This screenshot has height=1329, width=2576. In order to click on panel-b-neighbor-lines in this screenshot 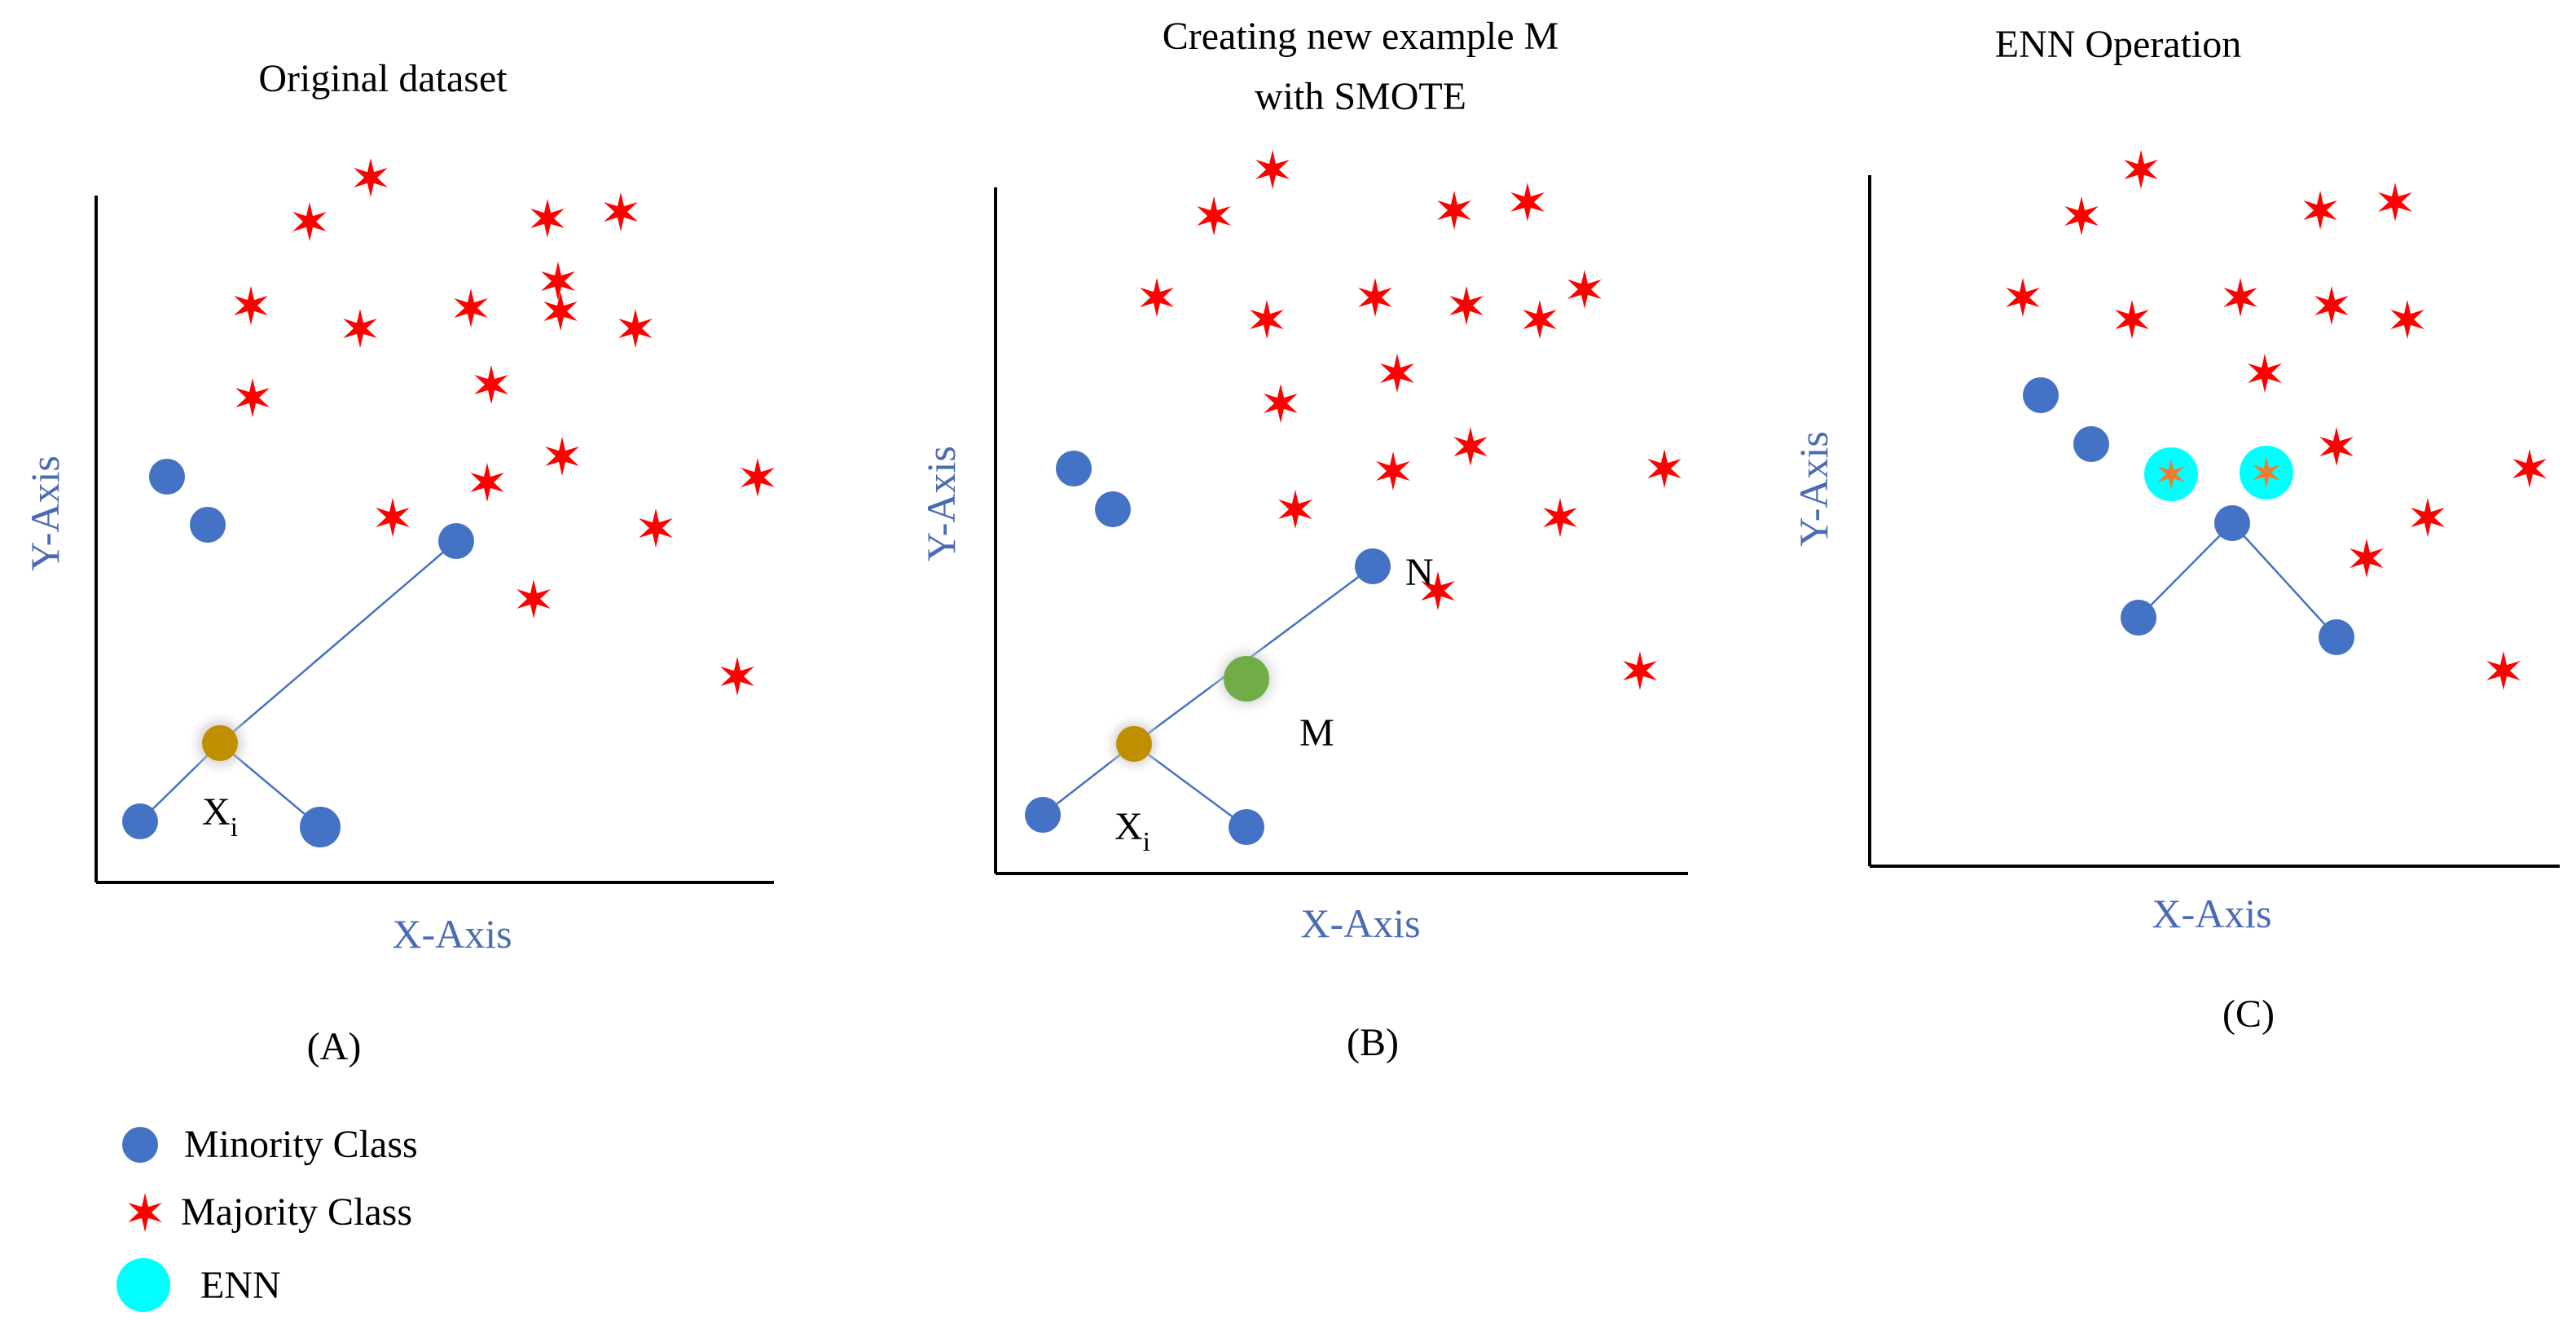, I will do `click(1208, 697)`.